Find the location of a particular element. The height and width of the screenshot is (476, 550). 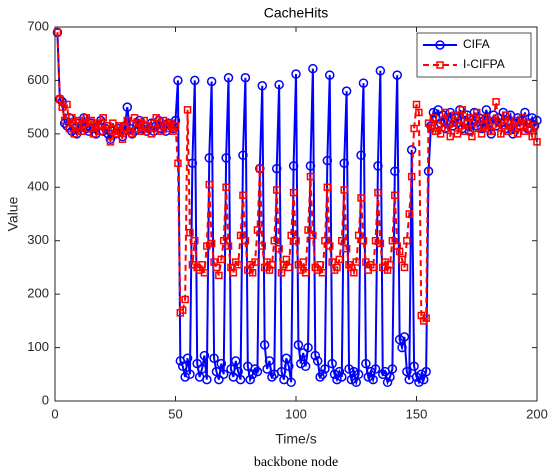

y-tick-label: 100 is located at coordinates (38, 346).